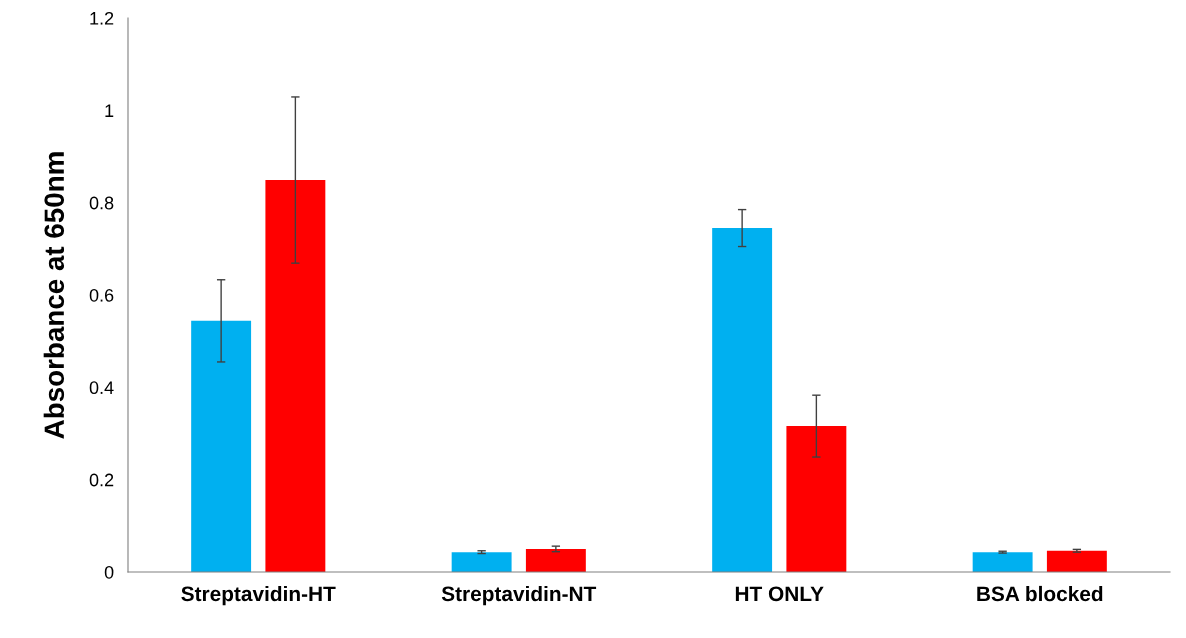 The width and height of the screenshot is (1186, 638). I want to click on y-axis-title: Absorbance at 650nm, so click(54, 295).